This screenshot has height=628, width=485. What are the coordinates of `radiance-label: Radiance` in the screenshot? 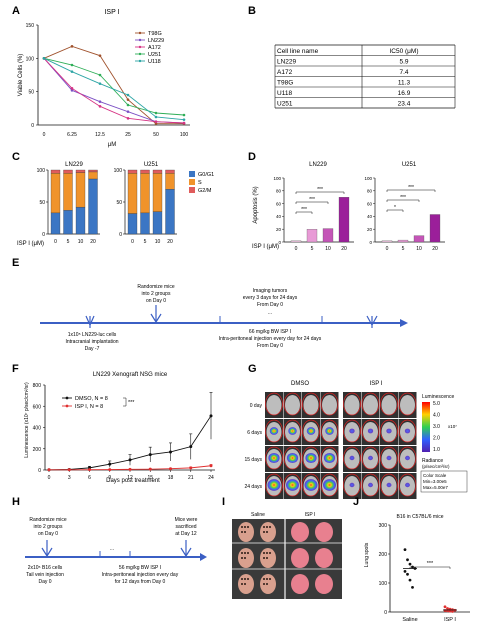 It's located at (432, 461).